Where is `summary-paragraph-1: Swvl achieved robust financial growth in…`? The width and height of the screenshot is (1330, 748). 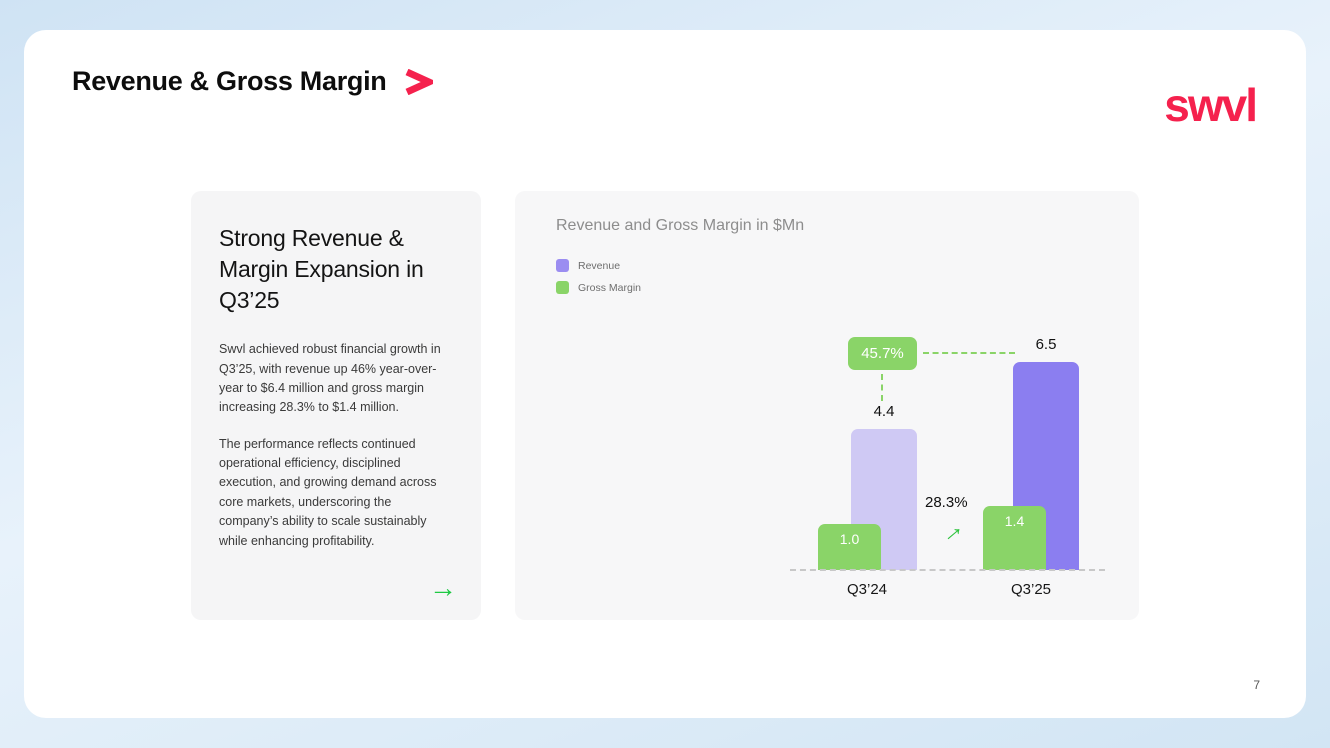 summary-paragraph-1: Swvl achieved robust financial growth in… is located at coordinates (330, 378).